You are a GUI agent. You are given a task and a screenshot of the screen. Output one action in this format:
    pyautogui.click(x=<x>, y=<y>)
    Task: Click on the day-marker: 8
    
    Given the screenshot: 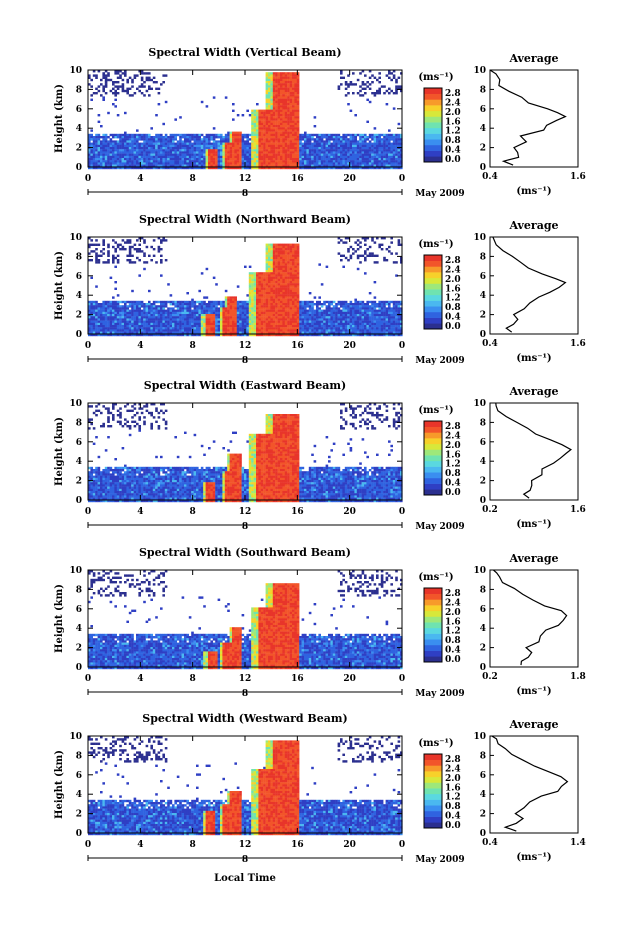 What is the action you would take?
    pyautogui.click(x=245, y=694)
    